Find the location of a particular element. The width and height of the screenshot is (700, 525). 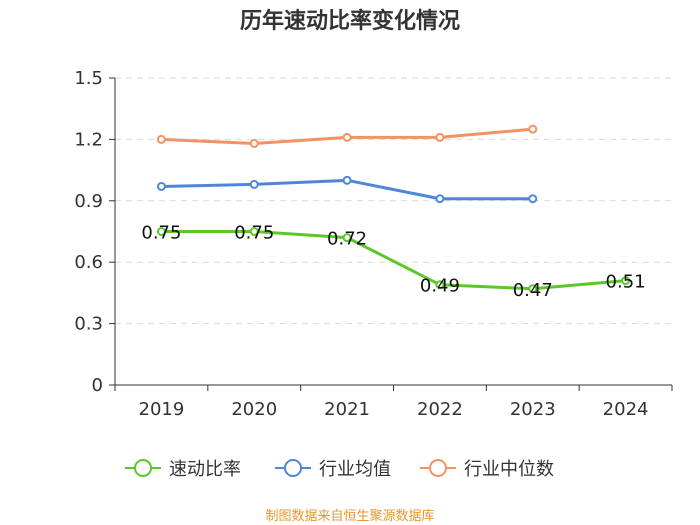

data-labels: 0.75 0.75 0.72 0.49 0.47 0.51 is located at coordinates (393, 262).